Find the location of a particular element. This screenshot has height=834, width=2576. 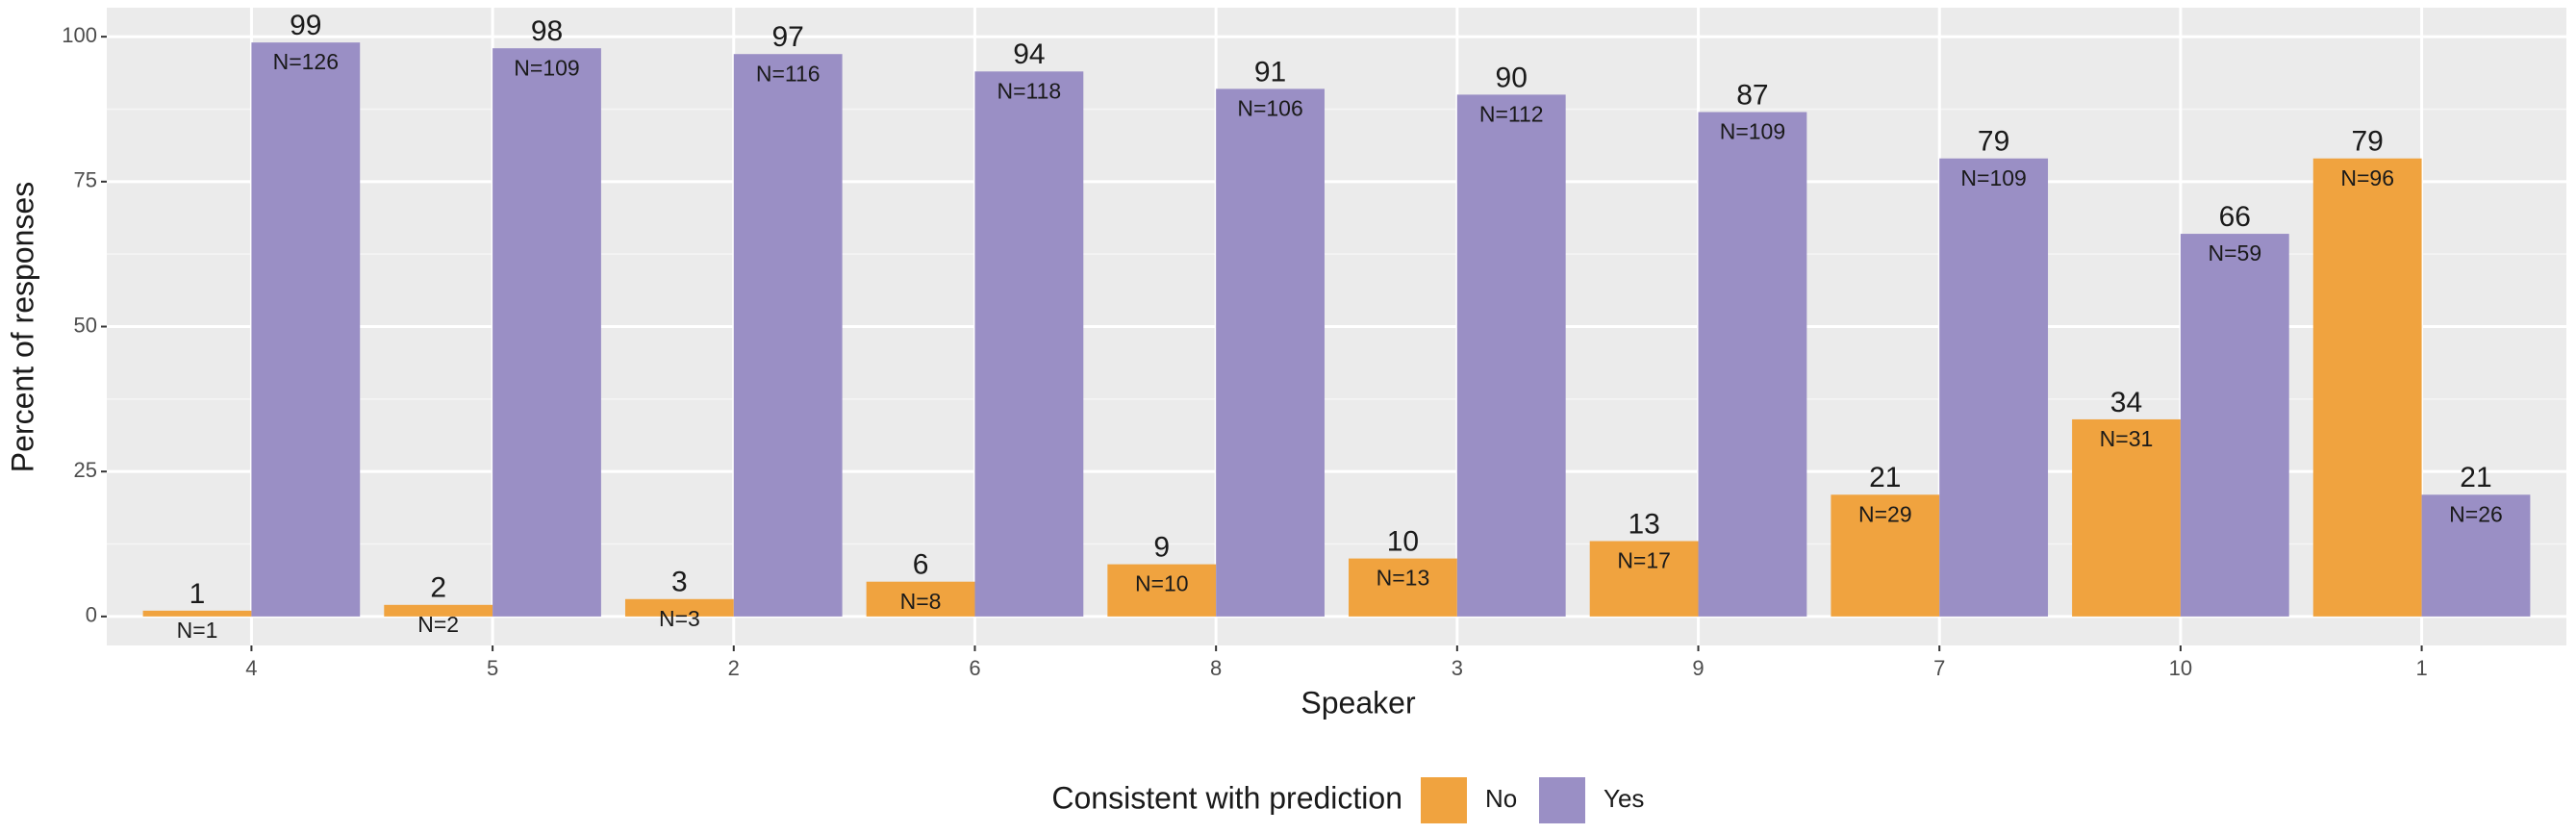

value-label: 2 is located at coordinates (438, 588).